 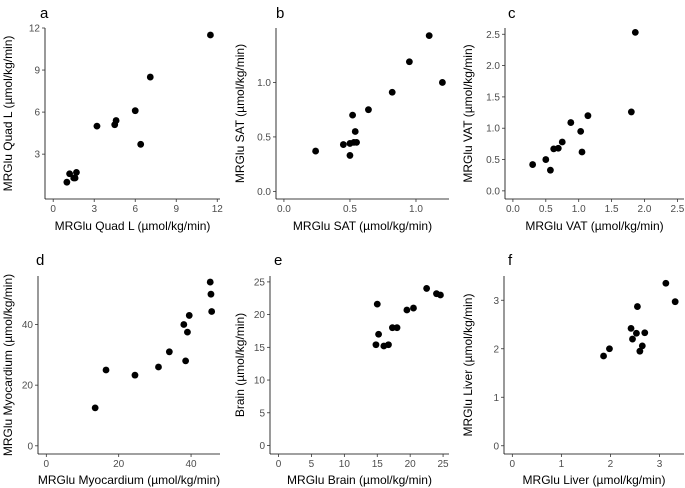 What do you see at coordinates (493, 66) in the screenshot?
I see `y-tick-label: 2.0` at bounding box center [493, 66].